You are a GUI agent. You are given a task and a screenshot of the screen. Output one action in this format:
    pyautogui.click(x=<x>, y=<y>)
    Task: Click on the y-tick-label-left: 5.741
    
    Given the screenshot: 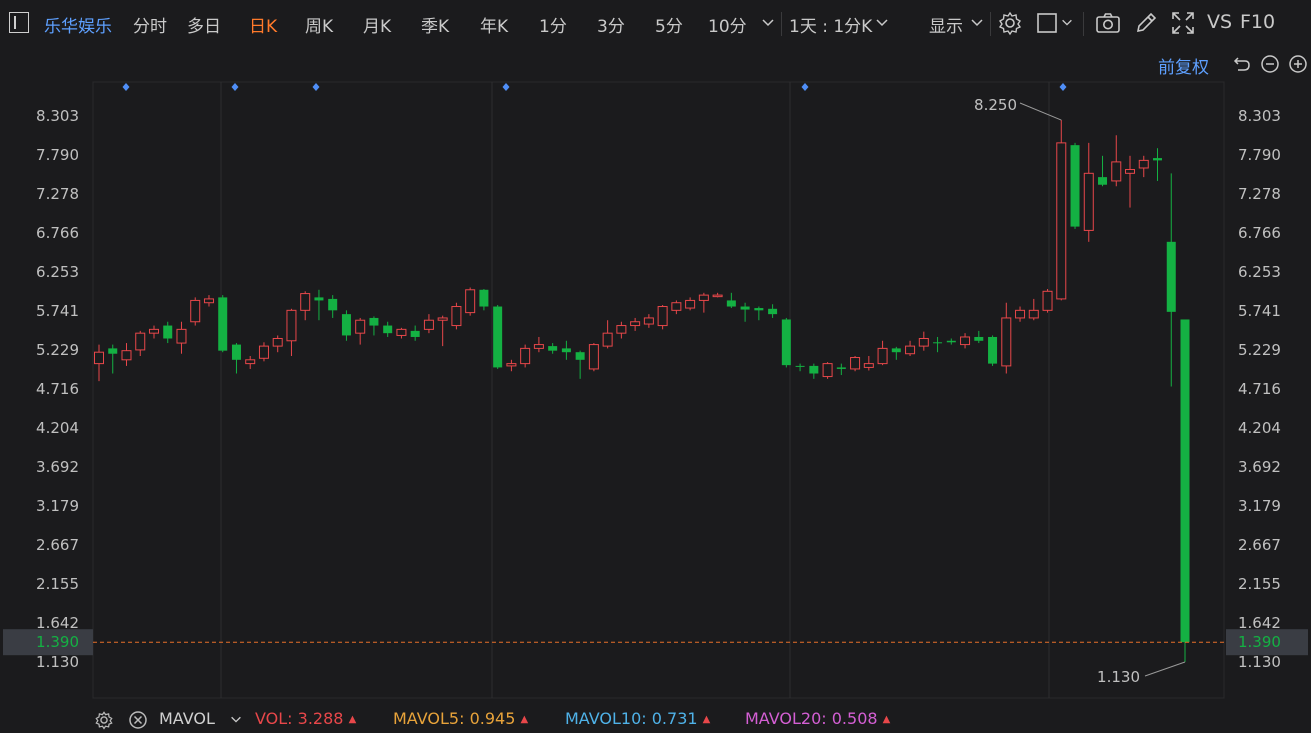 What is the action you would take?
    pyautogui.click(x=57, y=311)
    